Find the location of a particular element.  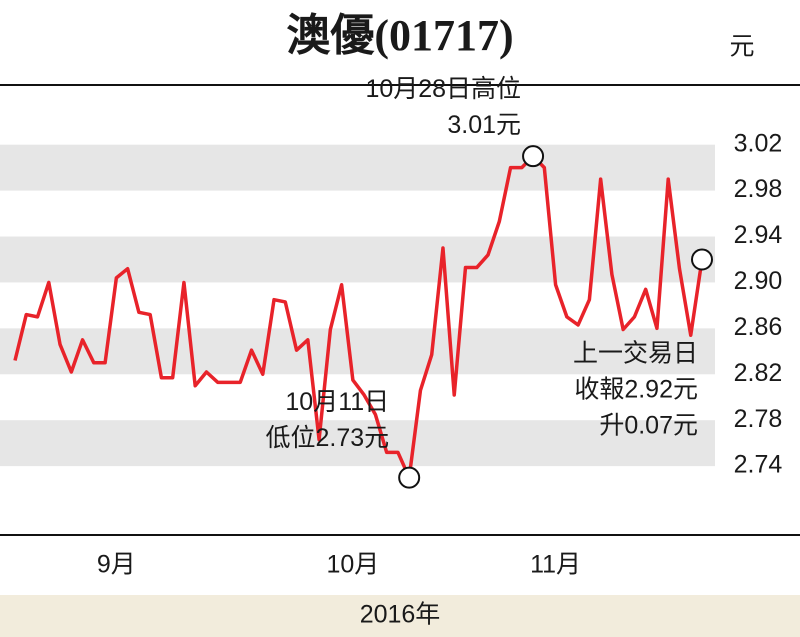

y-tick-label: 2.82 is located at coordinates (758, 373).